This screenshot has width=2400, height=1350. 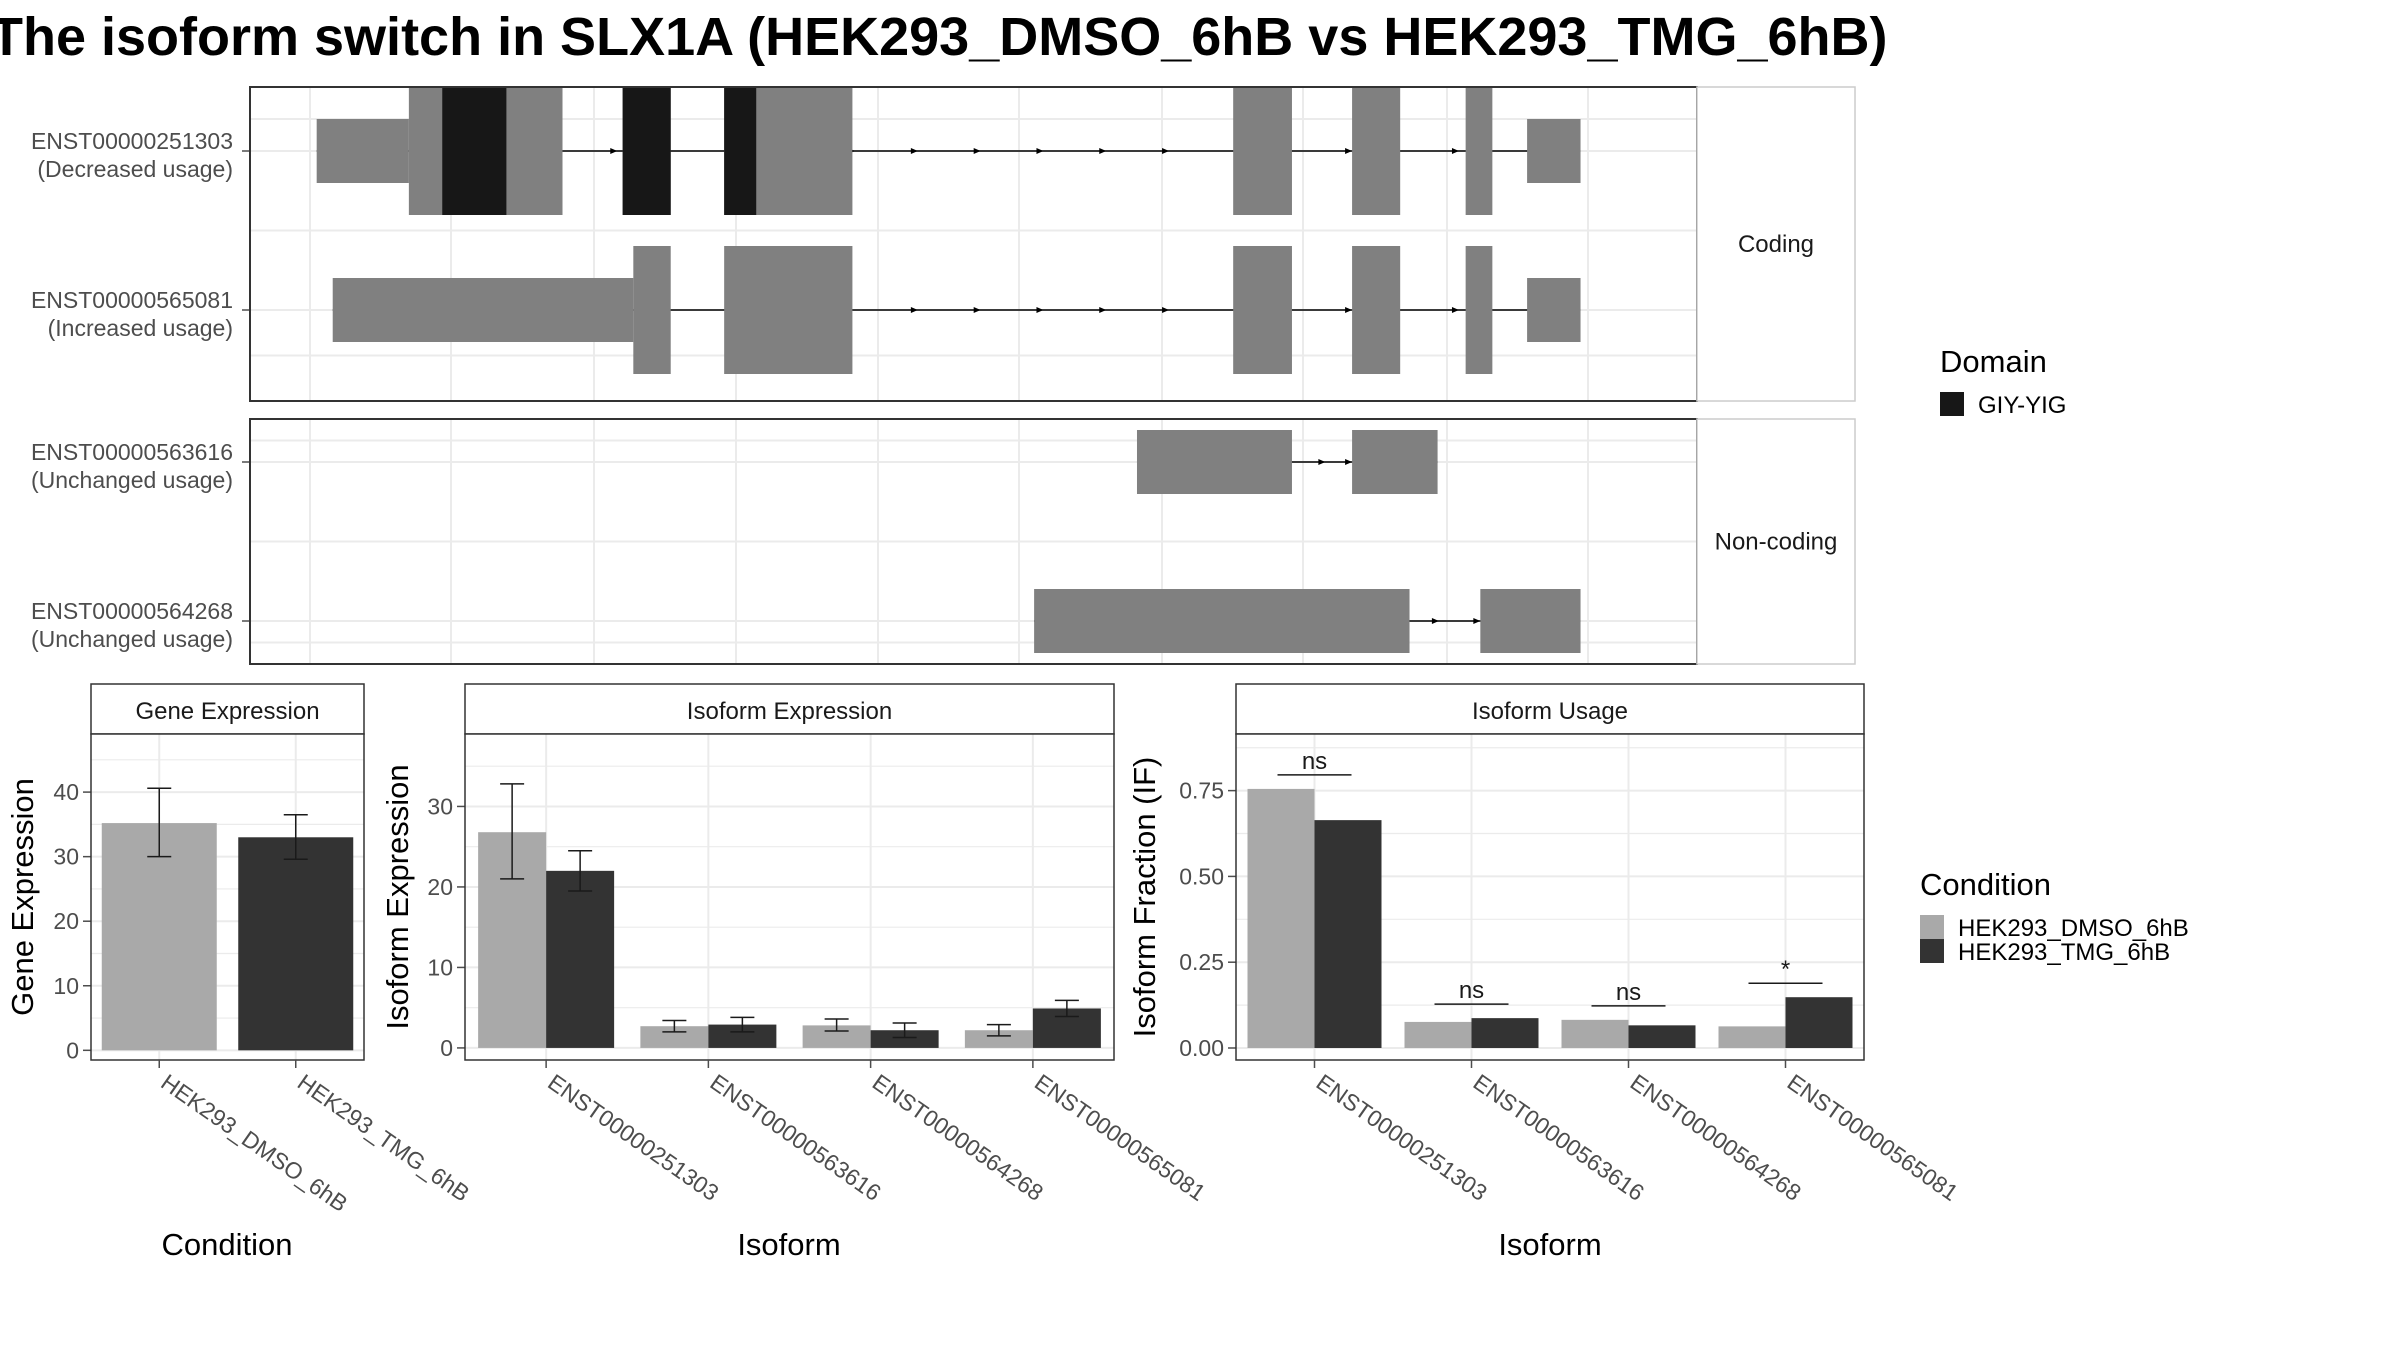 I want to click on facet-strip-label: Non-coding, so click(x=1776, y=542).